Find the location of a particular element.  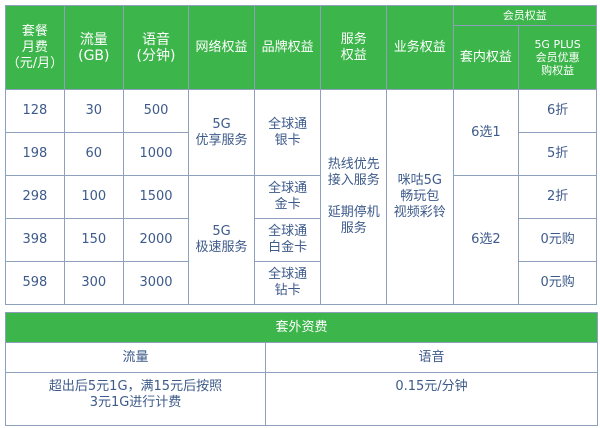

extra-voice-value: 0.15元/分钟 is located at coordinates (431, 399).